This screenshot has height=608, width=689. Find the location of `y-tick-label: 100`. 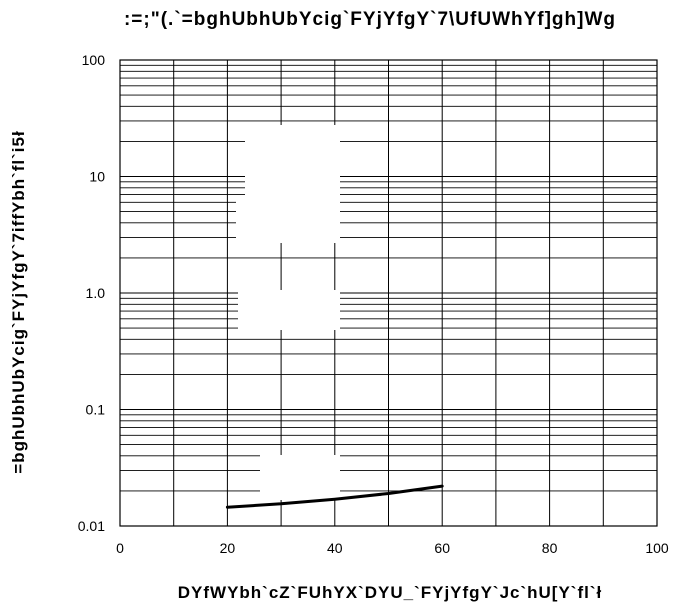

y-tick-label: 100 is located at coordinates (94, 60).